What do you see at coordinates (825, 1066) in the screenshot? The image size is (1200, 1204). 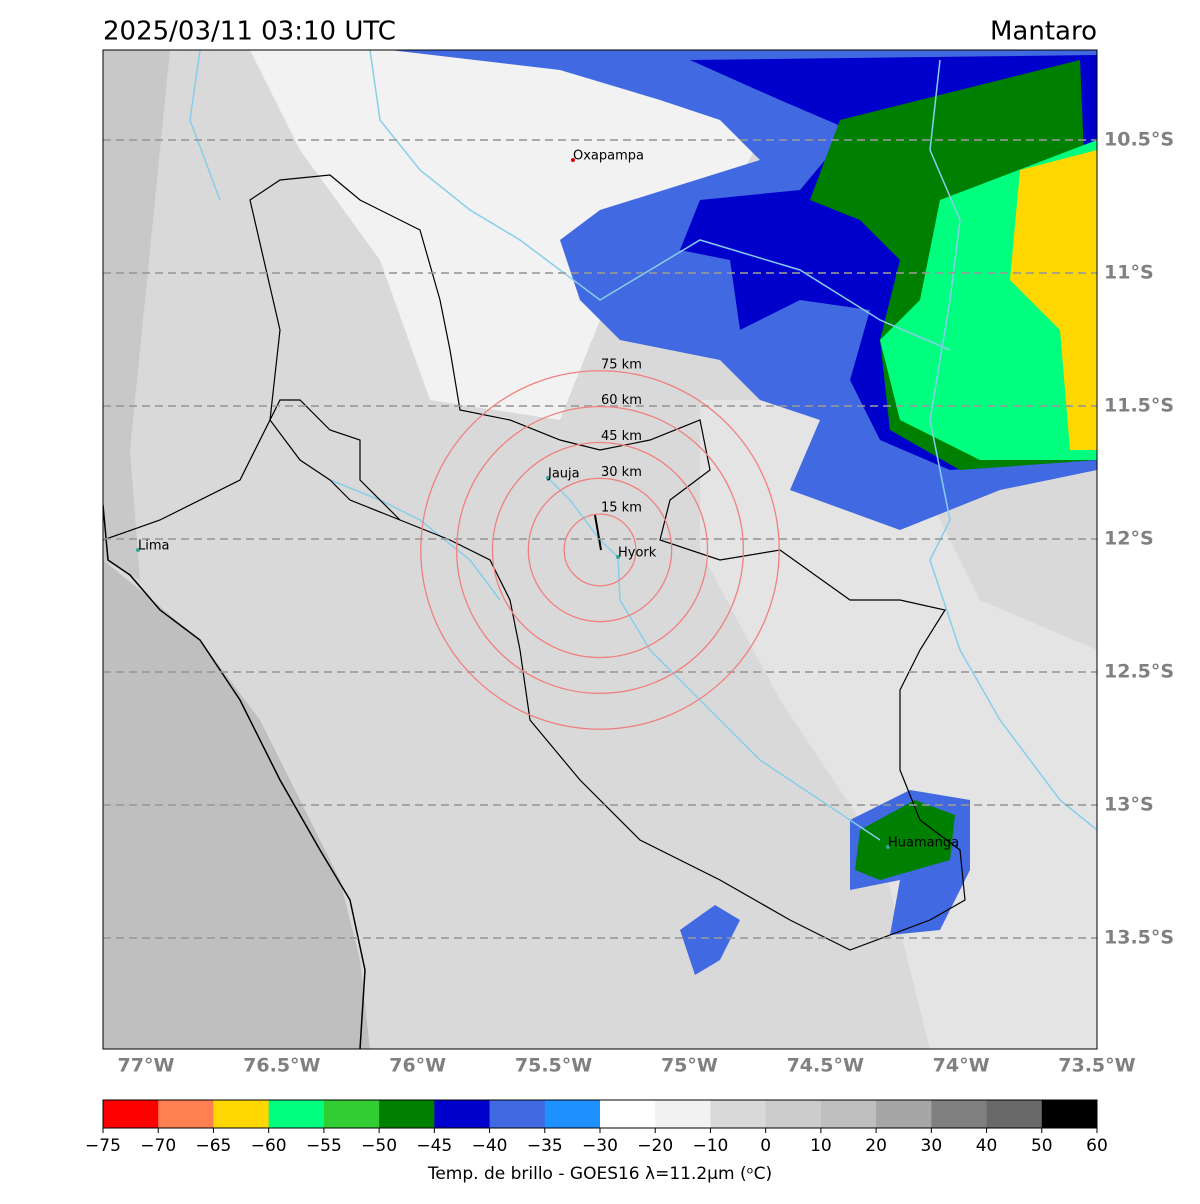 I see `lon-label: 74.5°W` at bounding box center [825, 1066].